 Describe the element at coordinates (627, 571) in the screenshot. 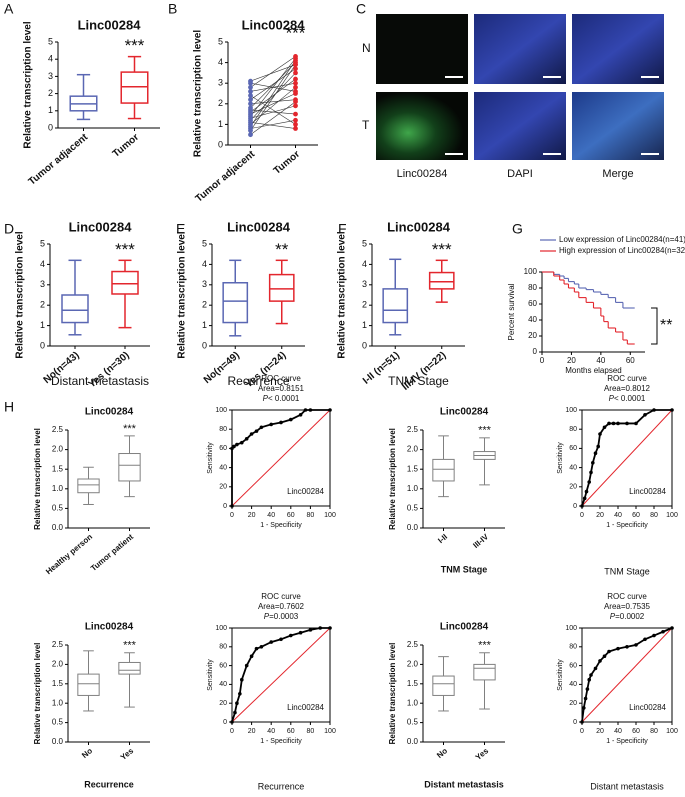

I see `caption: TNM Stage` at that location.